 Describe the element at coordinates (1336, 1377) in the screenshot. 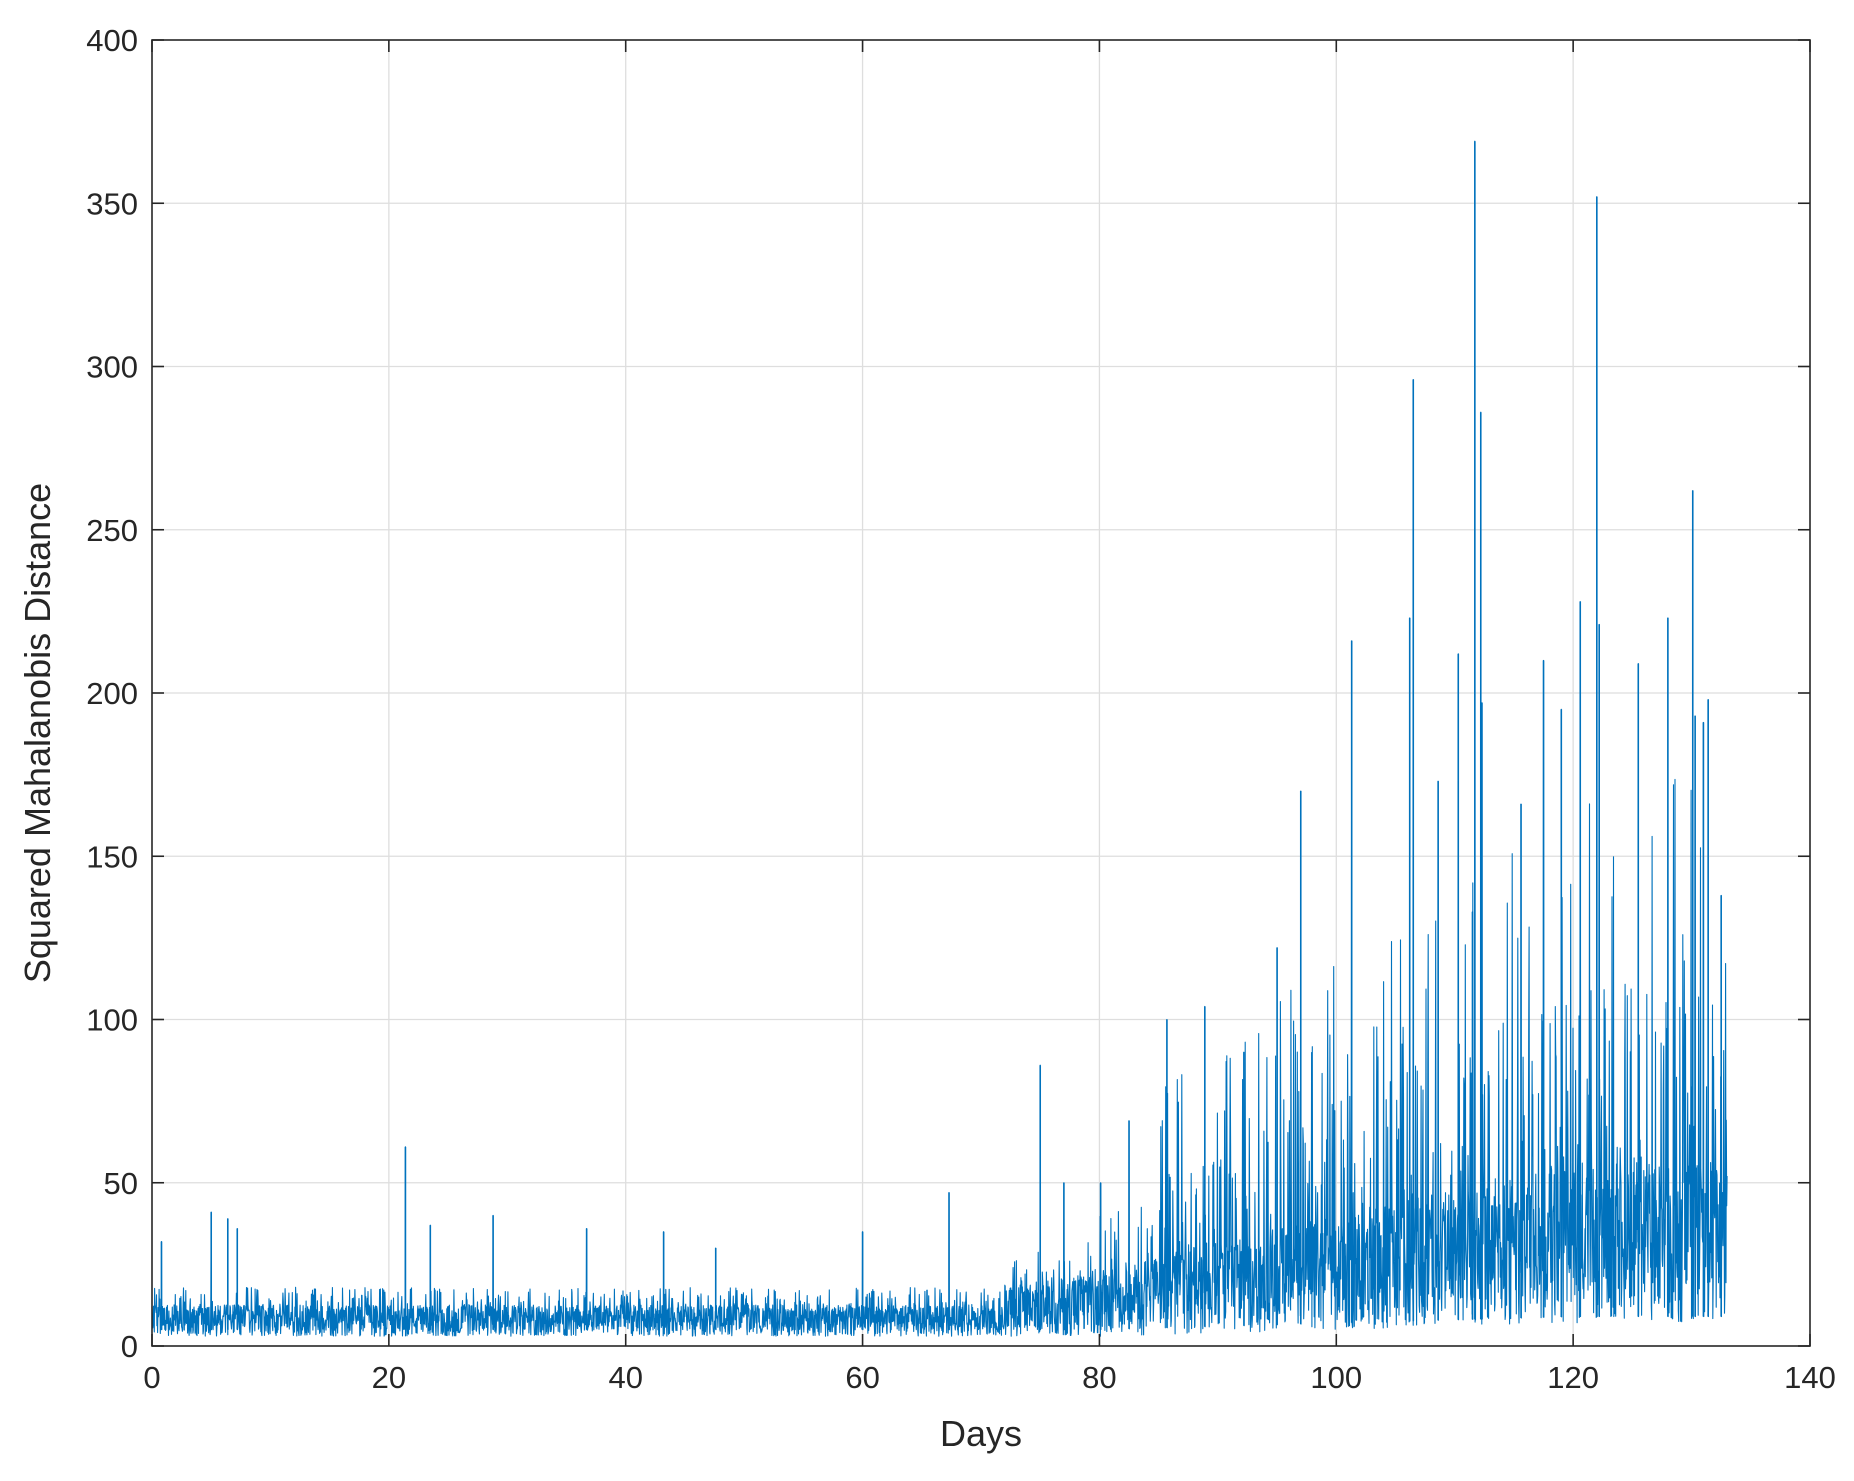

I see `x-tick-label: 100` at that location.